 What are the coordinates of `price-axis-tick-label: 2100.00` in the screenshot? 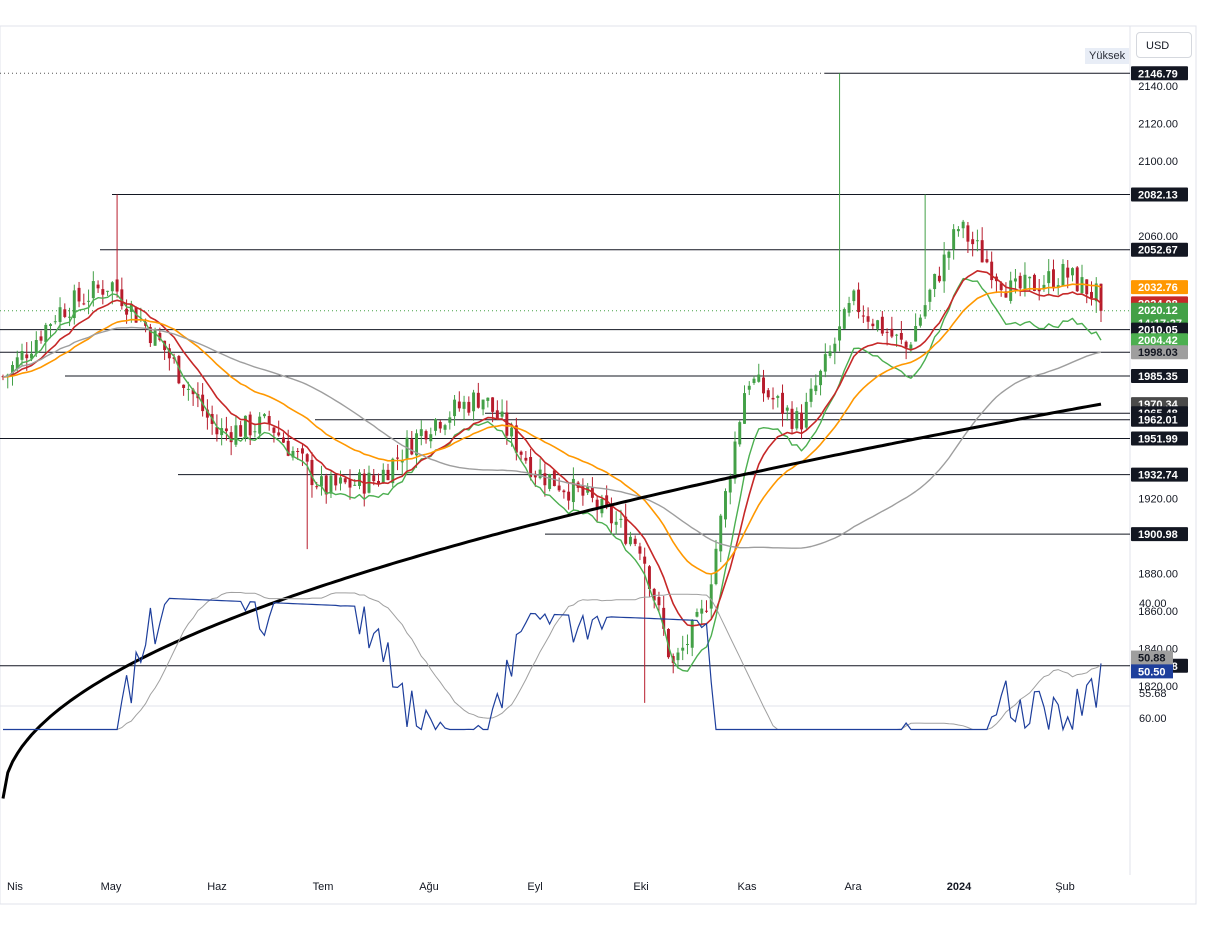 It's located at (1158, 162).